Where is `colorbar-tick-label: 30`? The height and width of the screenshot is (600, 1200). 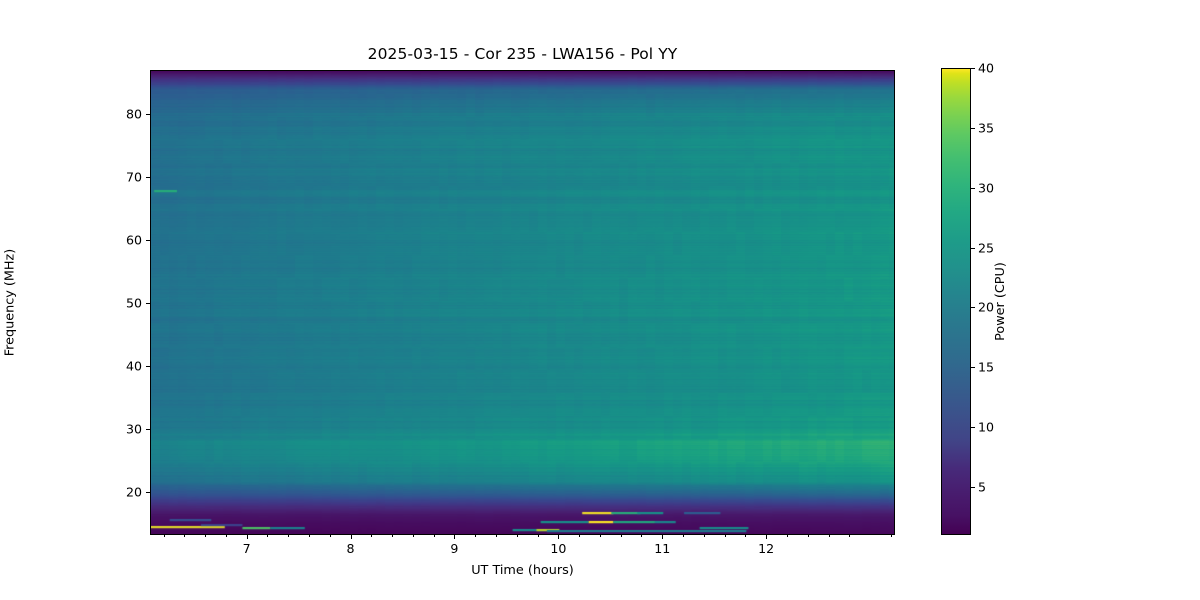 colorbar-tick-label: 30 is located at coordinates (986, 188).